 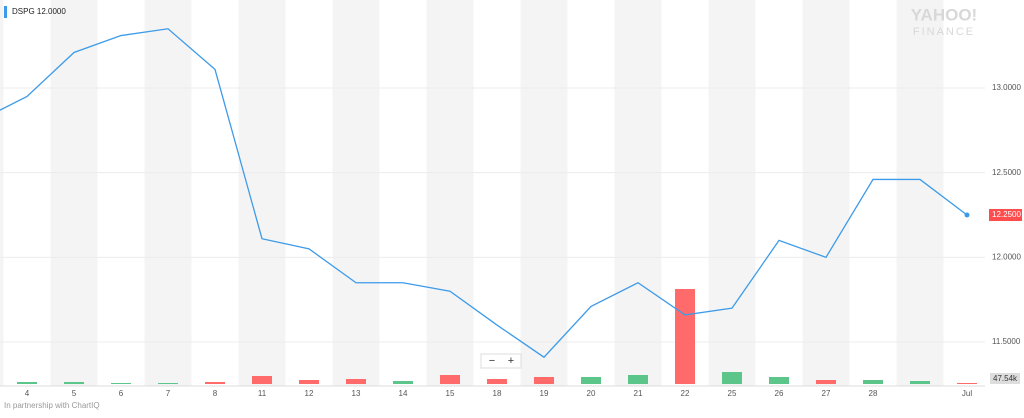 What do you see at coordinates (544, 393) in the screenshot?
I see `x-tick-label: 19` at bounding box center [544, 393].